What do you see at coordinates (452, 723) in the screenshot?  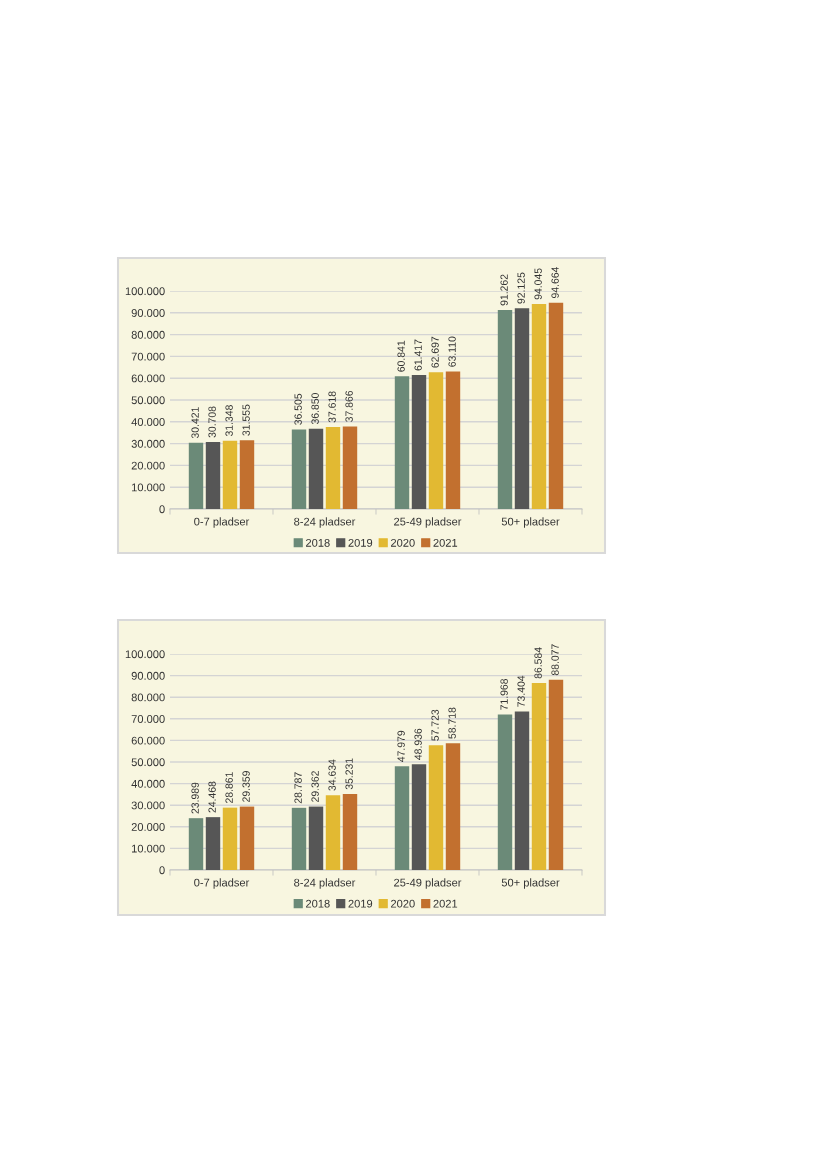 I see `data-label: 58.718` at bounding box center [452, 723].